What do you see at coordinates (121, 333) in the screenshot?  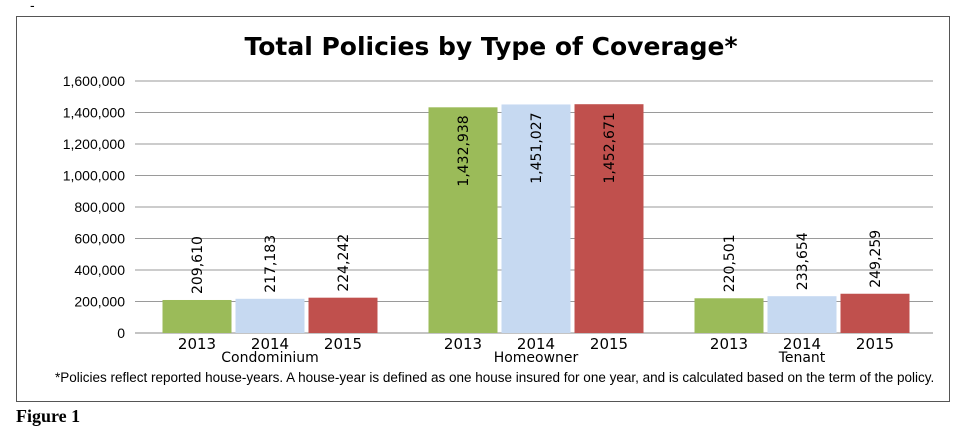 I see `y-tick-label: 0` at bounding box center [121, 333].